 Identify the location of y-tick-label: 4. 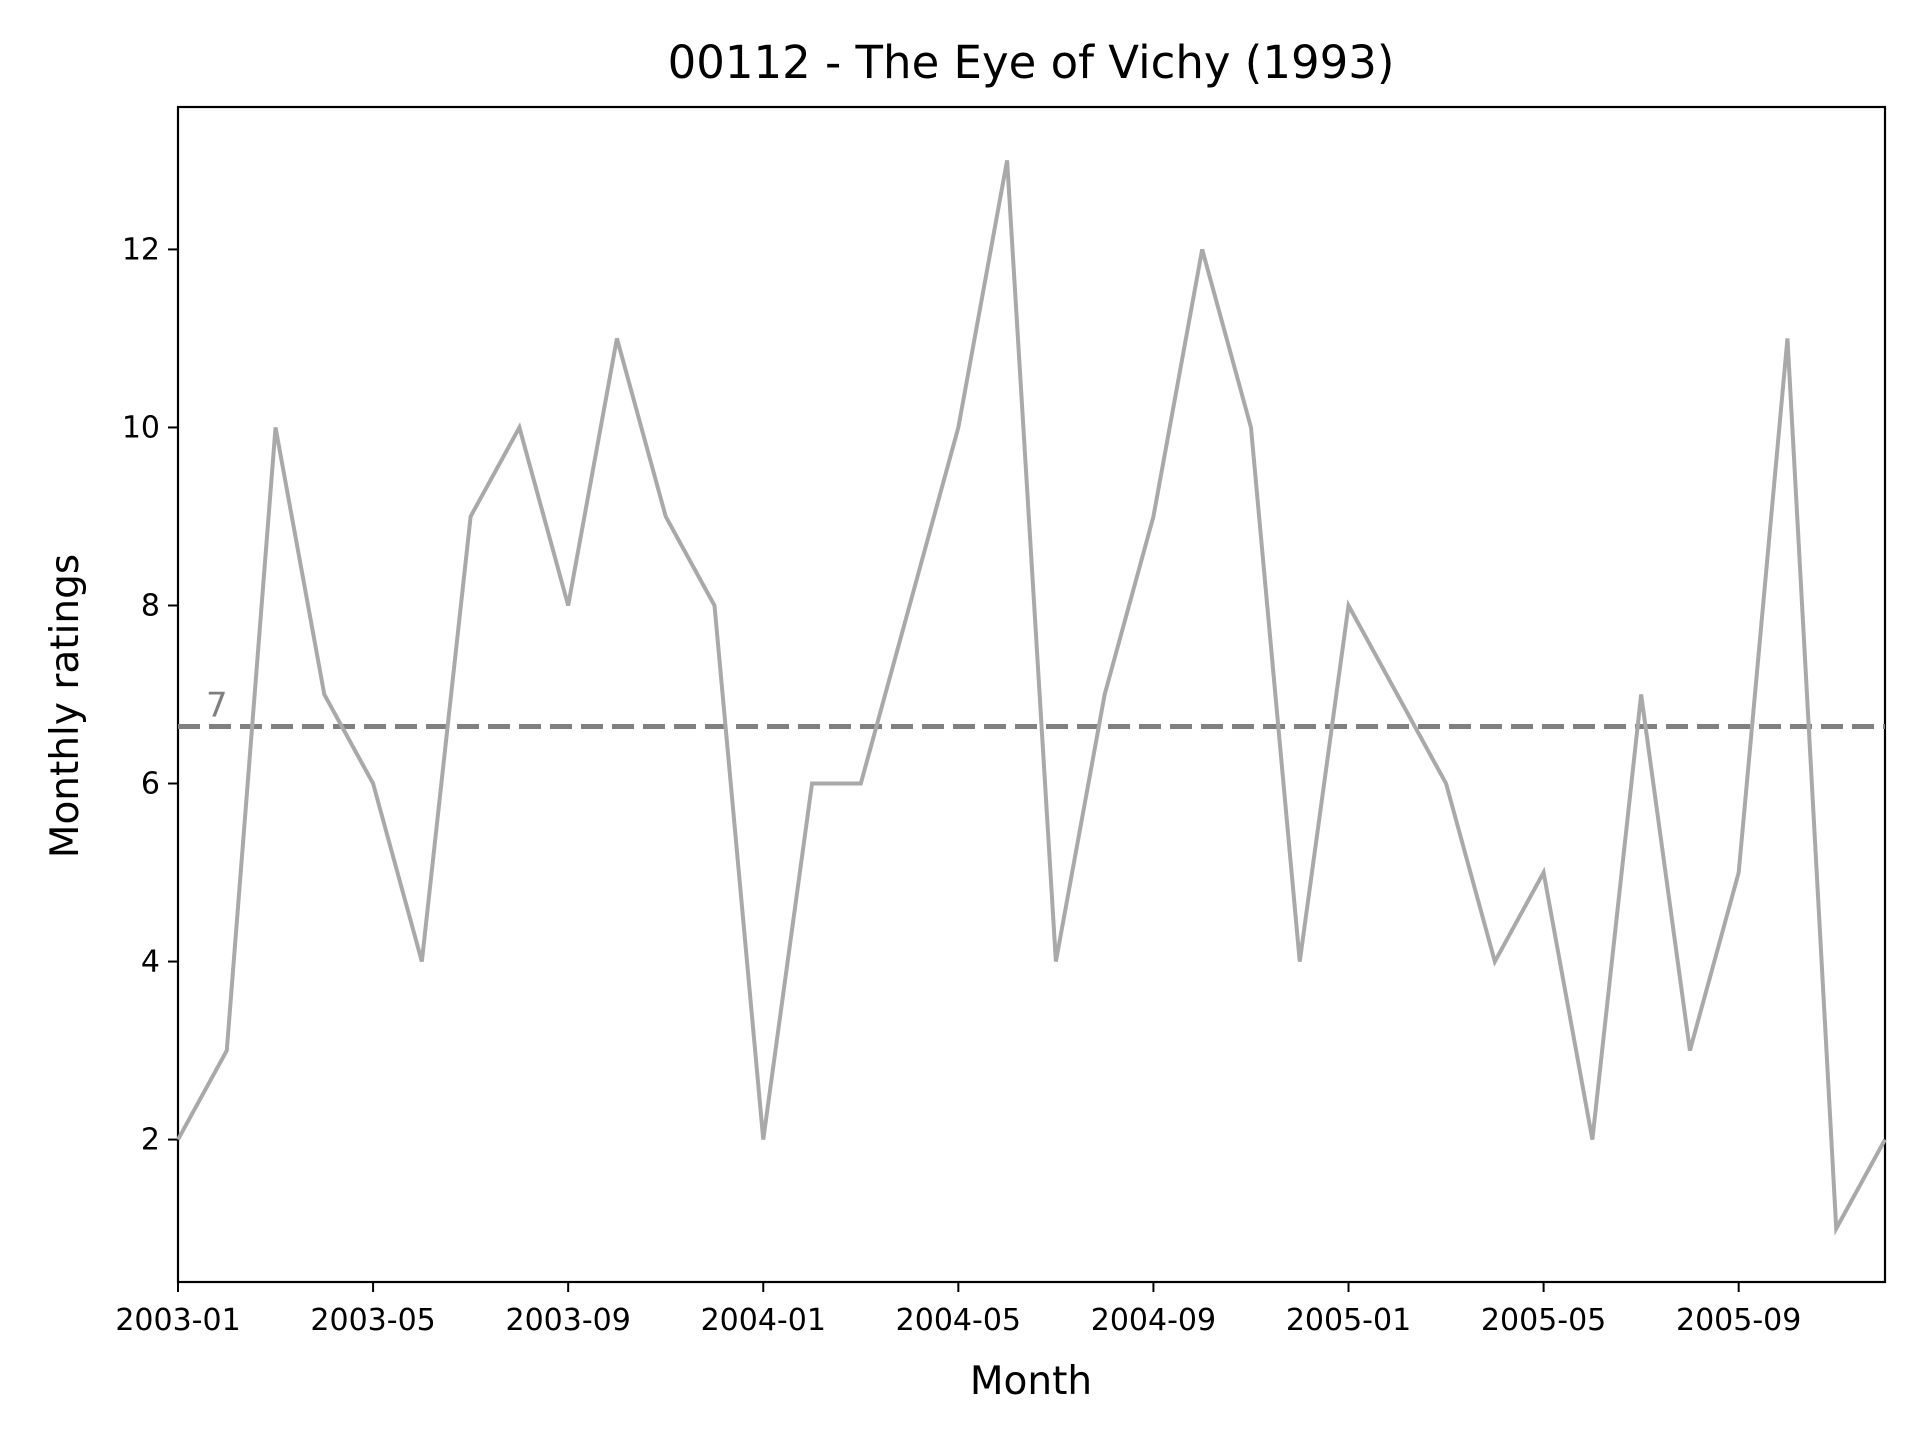
(150, 962).